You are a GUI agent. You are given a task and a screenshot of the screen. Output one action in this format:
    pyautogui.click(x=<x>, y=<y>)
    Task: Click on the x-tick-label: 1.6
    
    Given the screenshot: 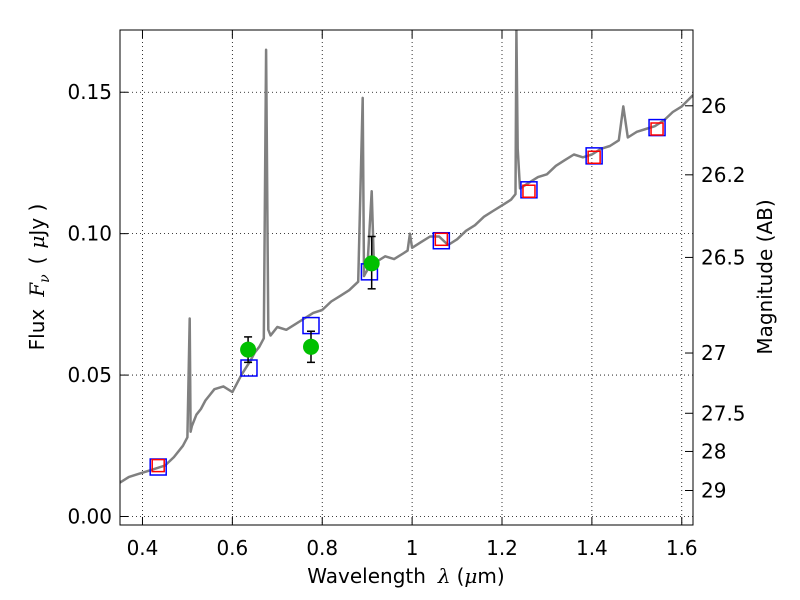 What is the action you would take?
    pyautogui.click(x=682, y=548)
    